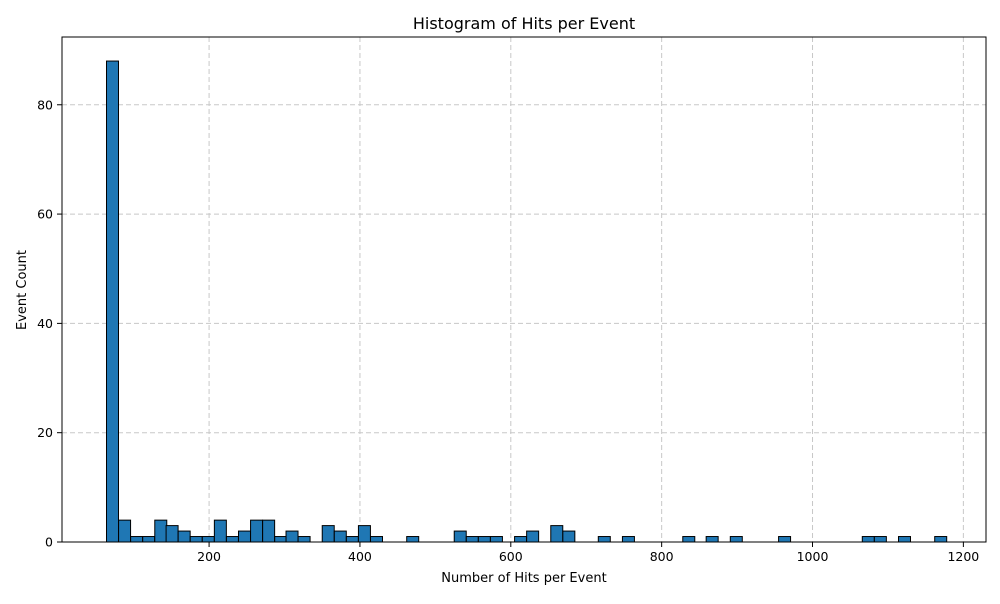 Image resolution: width=1000 pixels, height=604 pixels. I want to click on x-tick-label: 600, so click(511, 556).